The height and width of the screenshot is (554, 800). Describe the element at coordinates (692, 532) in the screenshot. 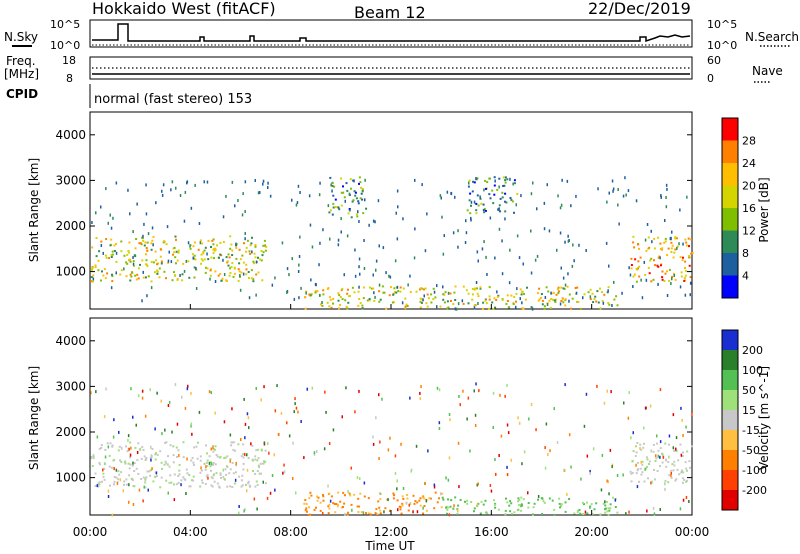

I see `x-tick-label: 00:00` at that location.